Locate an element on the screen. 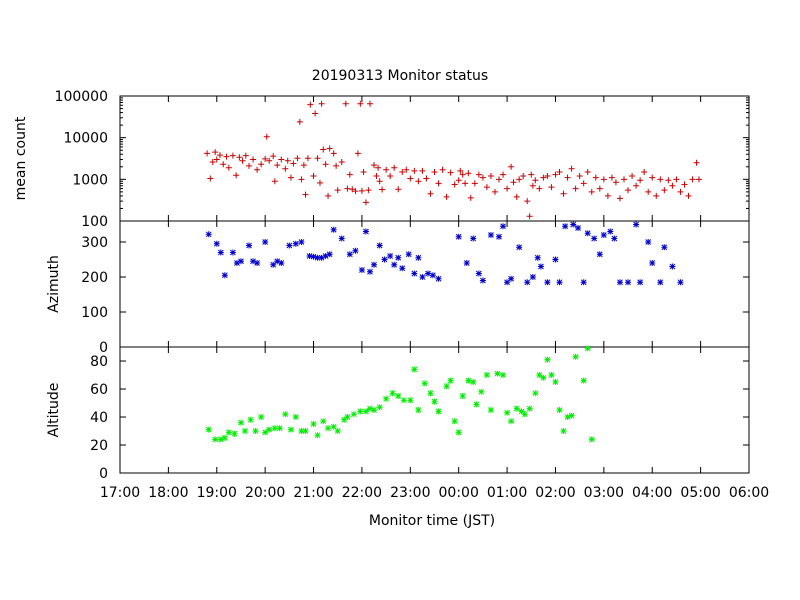  x-tick-label: 04:00 is located at coordinates (652, 493).